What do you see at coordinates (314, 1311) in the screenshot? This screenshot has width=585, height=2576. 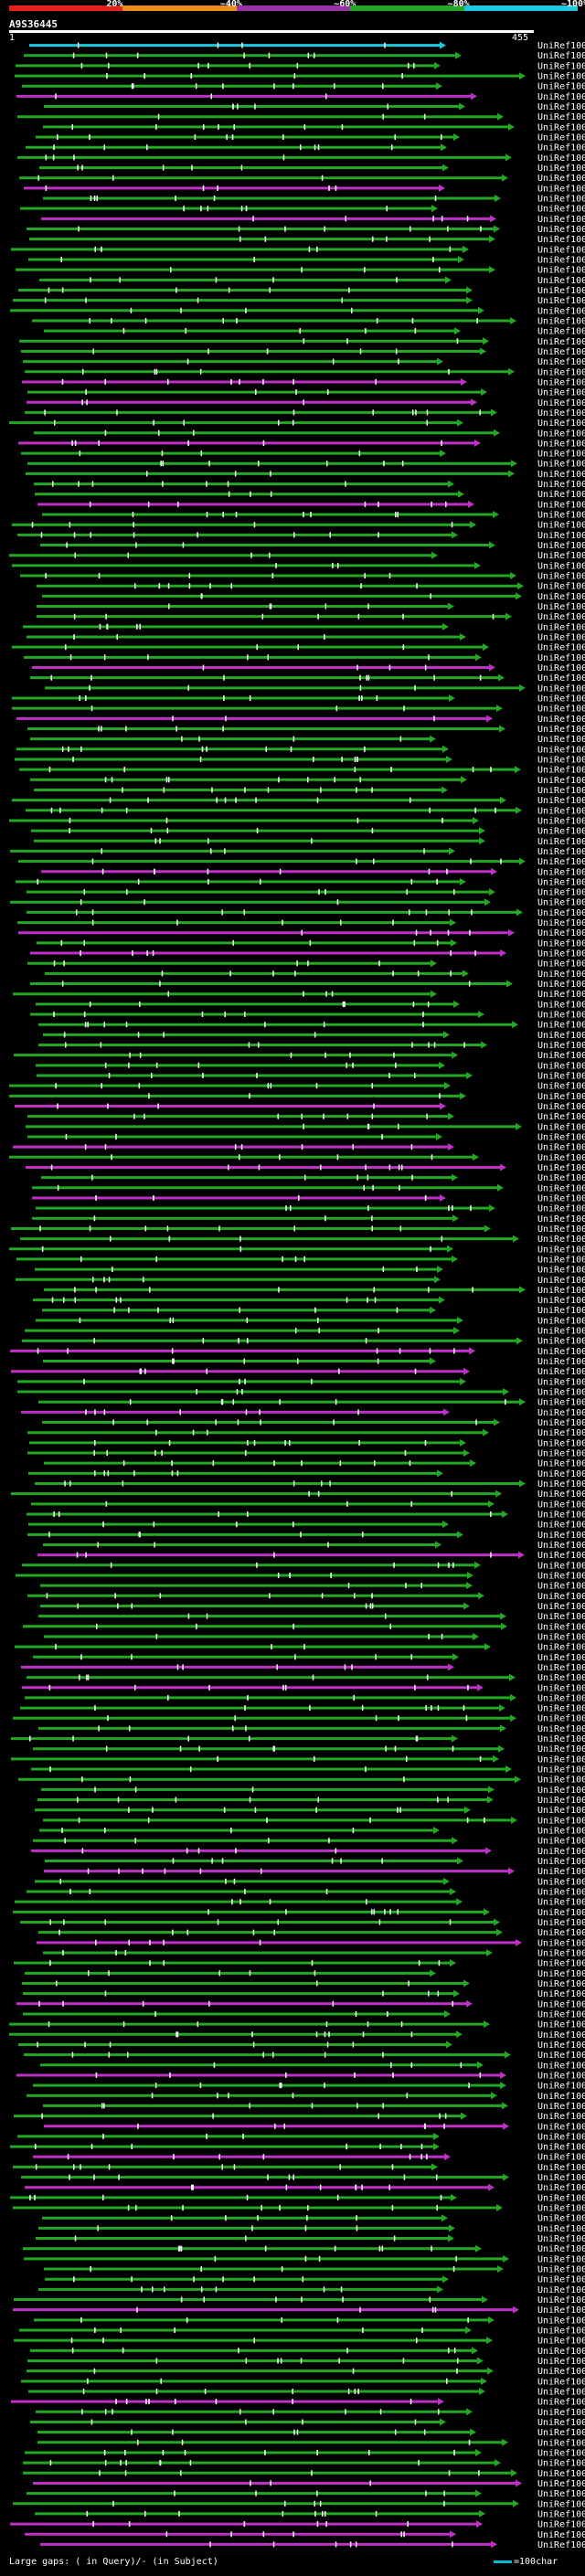 I see `hit-row: UniRef100_A2XEX2` at bounding box center [314, 1311].